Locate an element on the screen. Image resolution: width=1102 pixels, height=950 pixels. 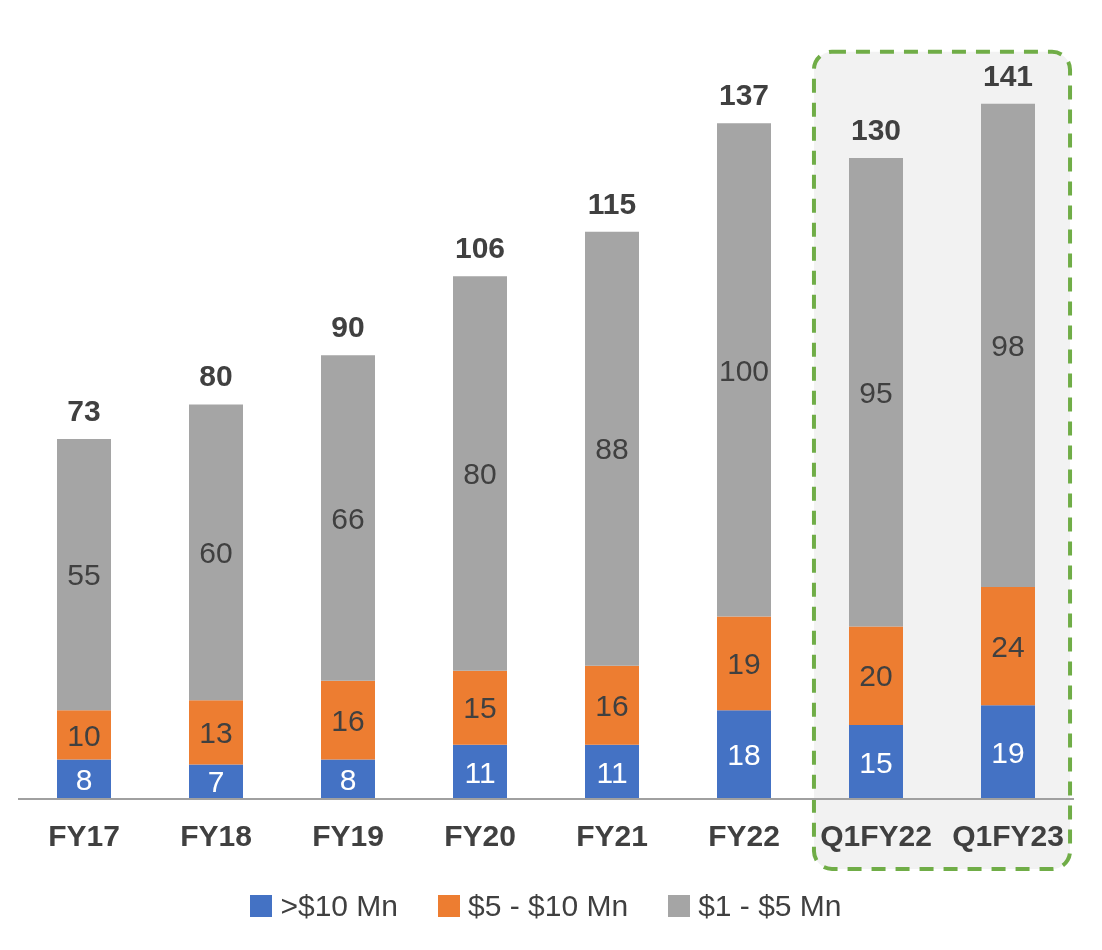
data-label: 60 is located at coordinates (216, 553).